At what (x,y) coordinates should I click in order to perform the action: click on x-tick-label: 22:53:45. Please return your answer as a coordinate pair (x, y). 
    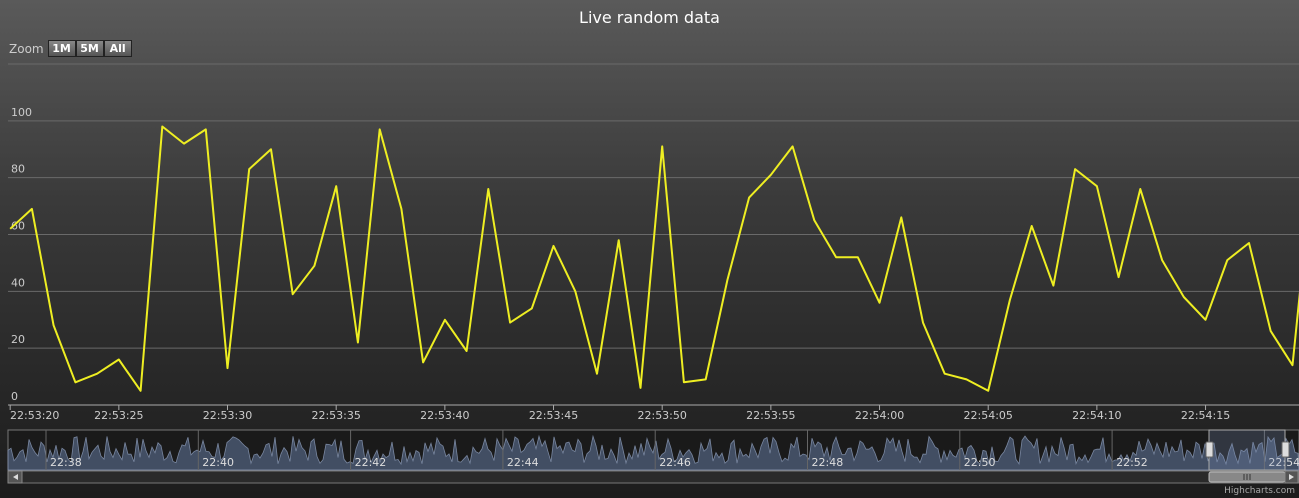
    Looking at the image, I should click on (553, 415).